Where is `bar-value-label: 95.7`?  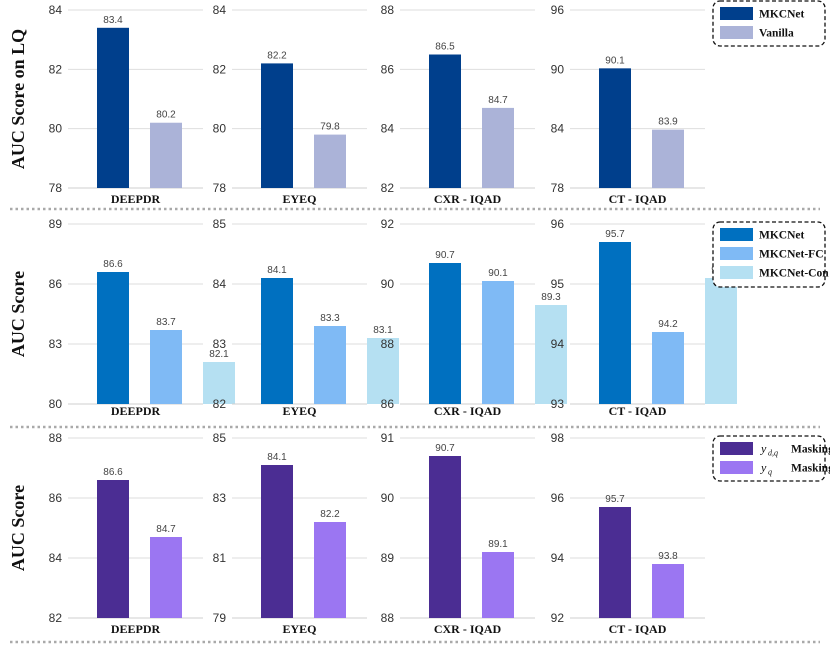 bar-value-label: 95.7 is located at coordinates (615, 499).